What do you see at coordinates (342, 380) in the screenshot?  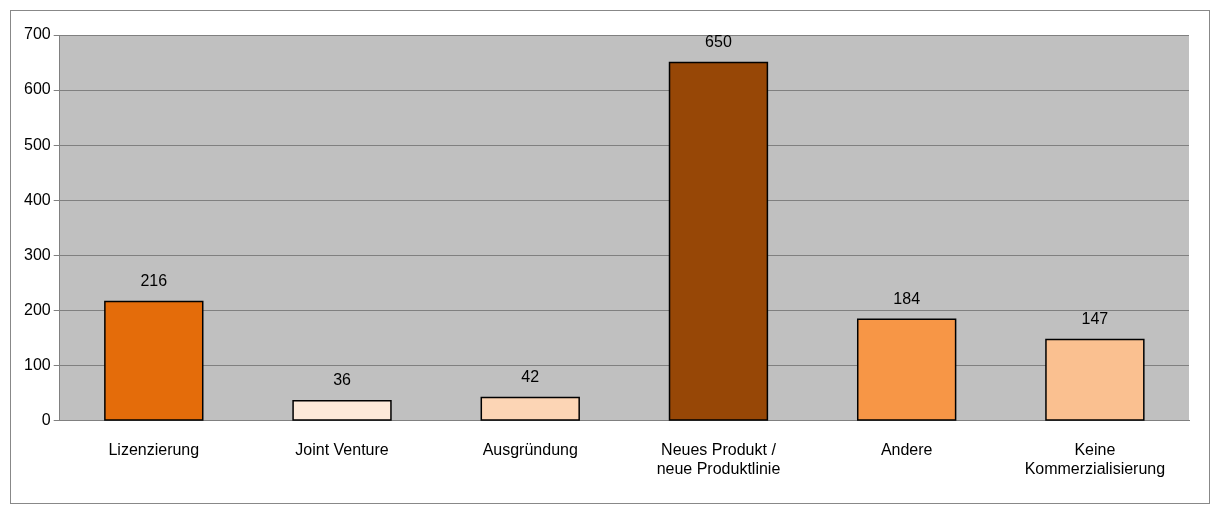 I see `data-label: 36` at bounding box center [342, 380].